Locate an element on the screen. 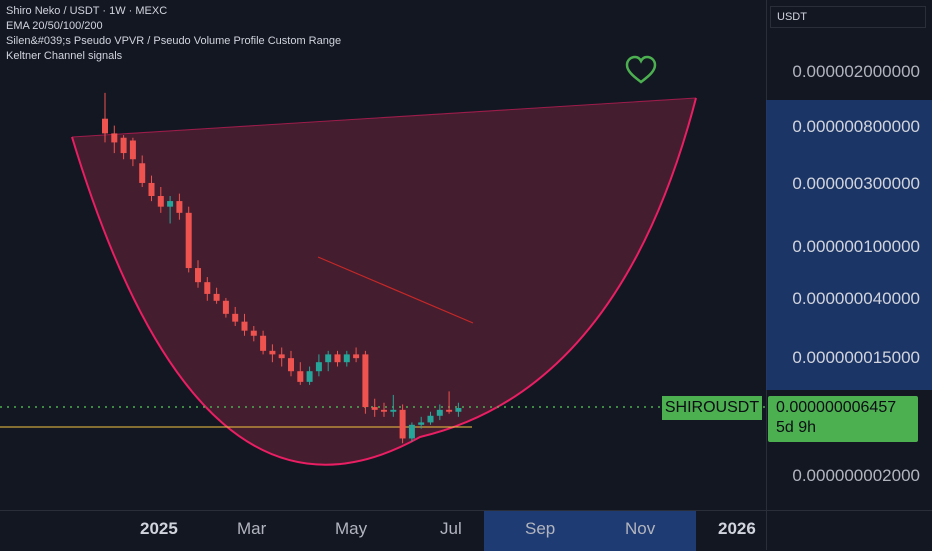  time-label: Mar is located at coordinates (252, 528).